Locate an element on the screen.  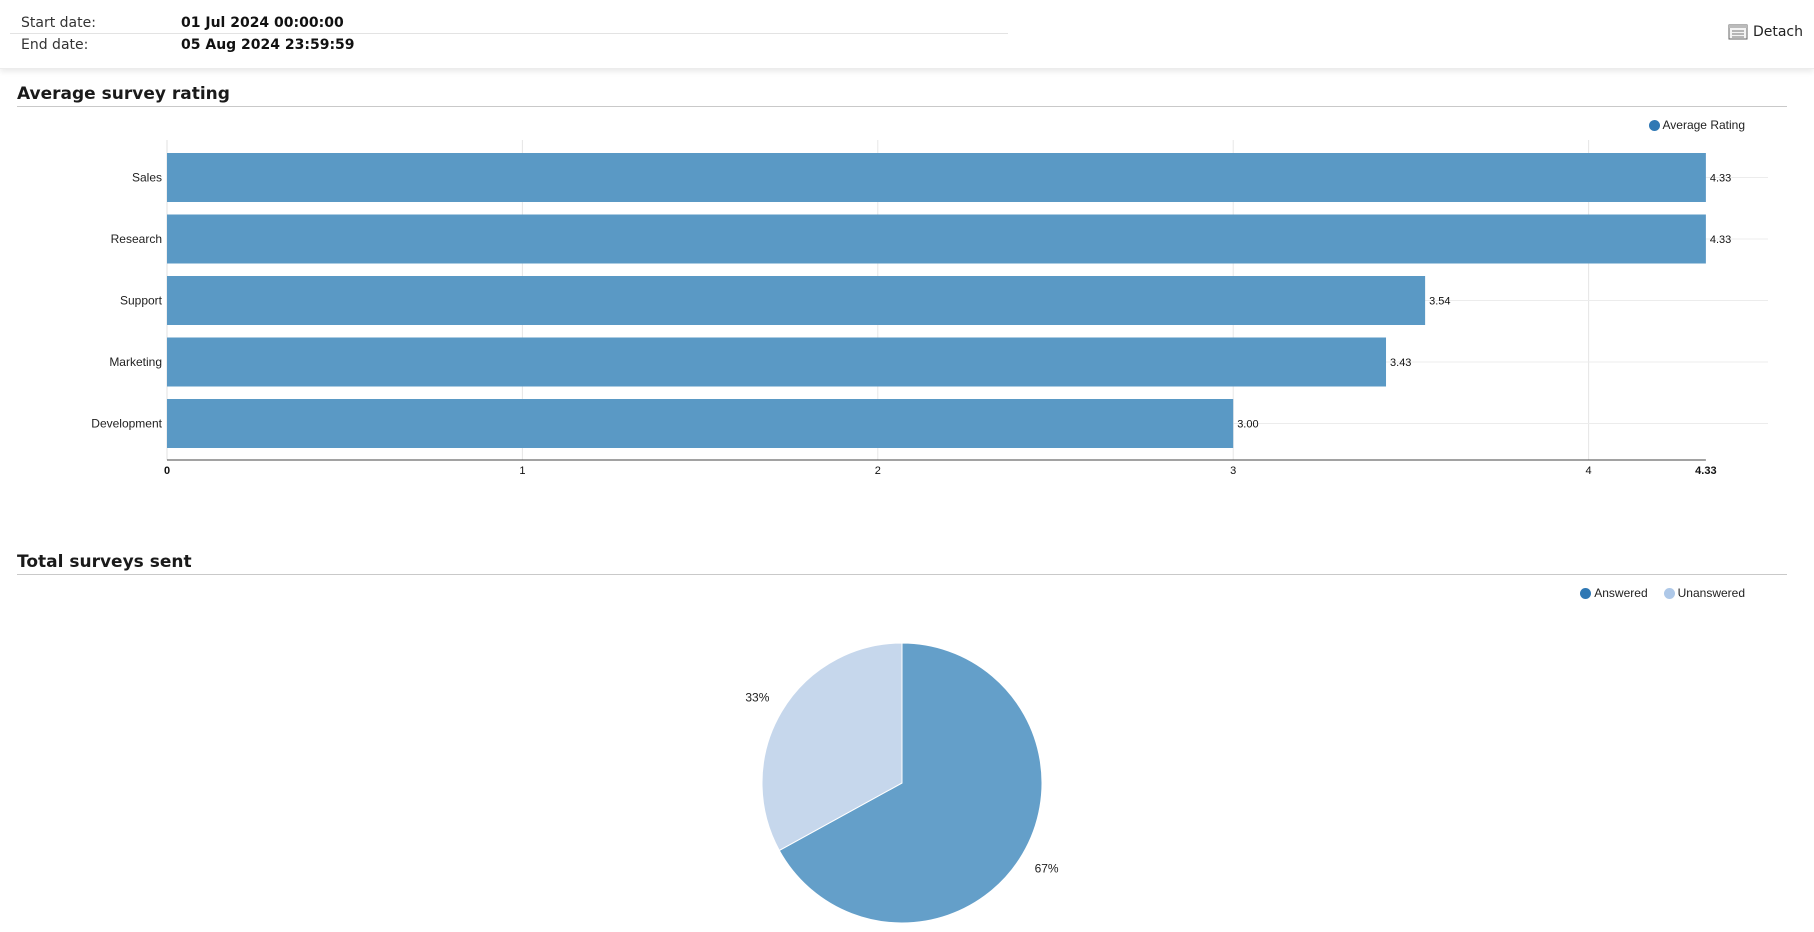
data-label-support: 3.54 is located at coordinates (1439, 302).